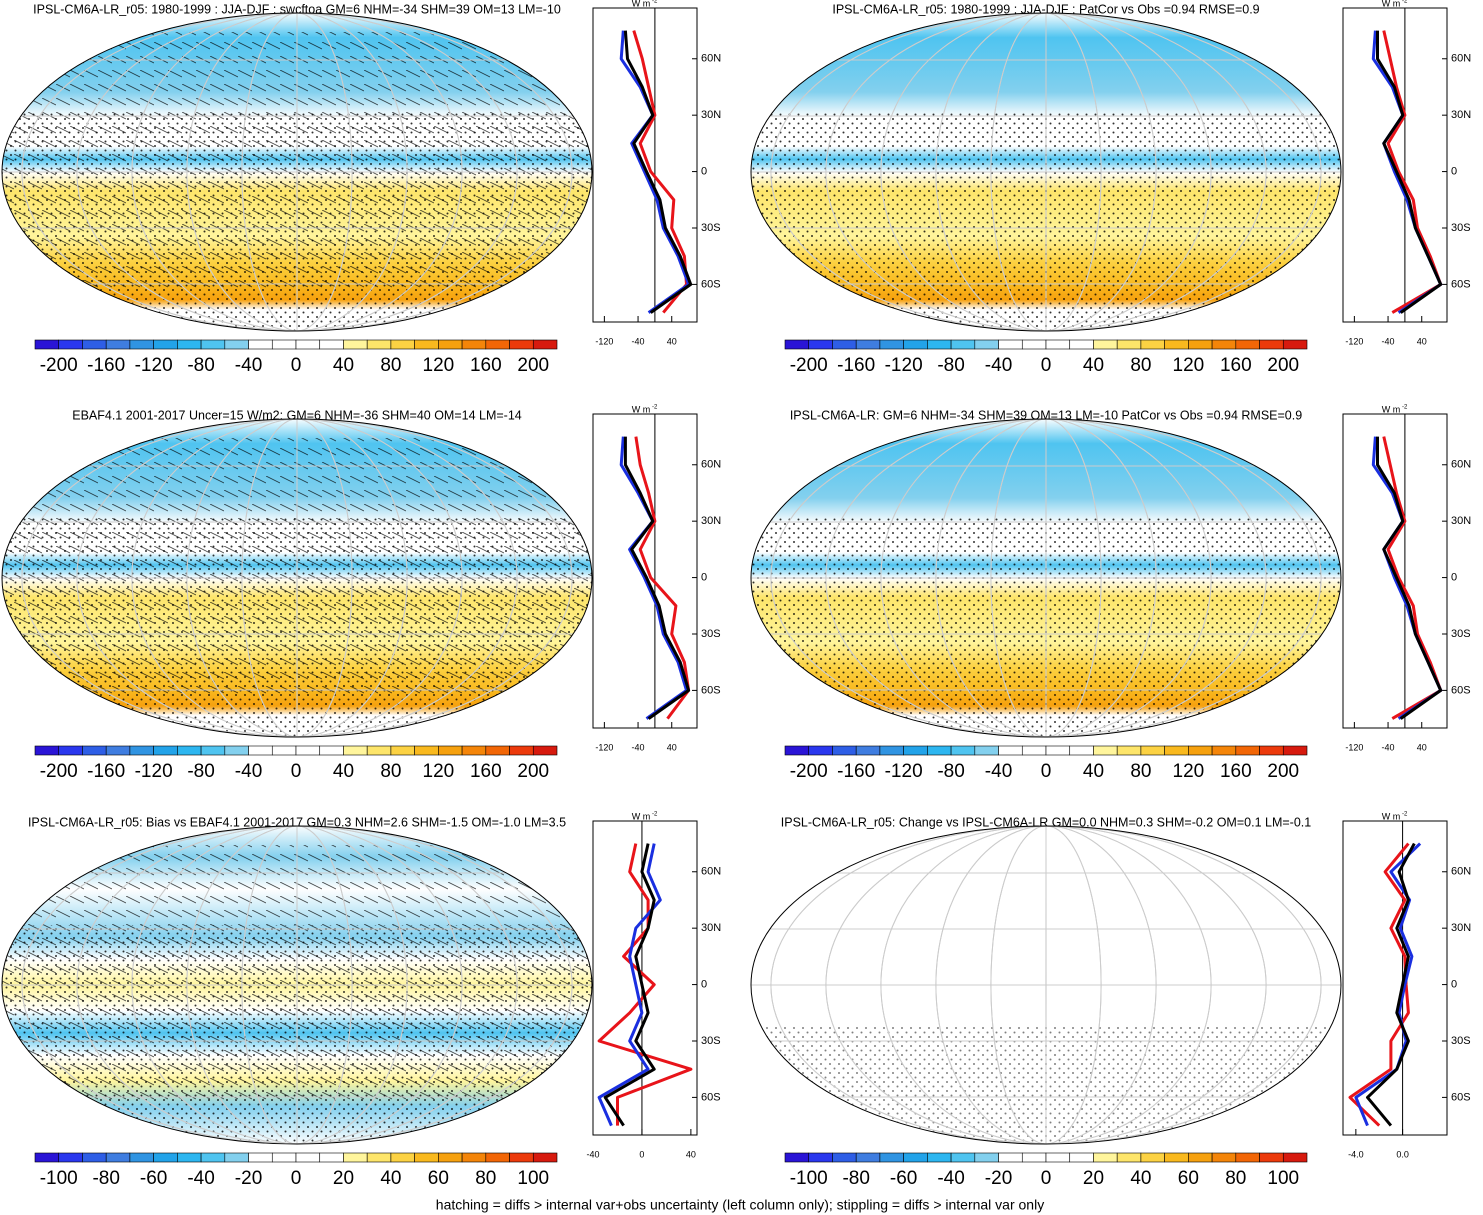 This screenshot has width=1483, height=1215. What do you see at coordinates (1405, 815) in the screenshot?
I see `unit-exponent: -2` at bounding box center [1405, 815].